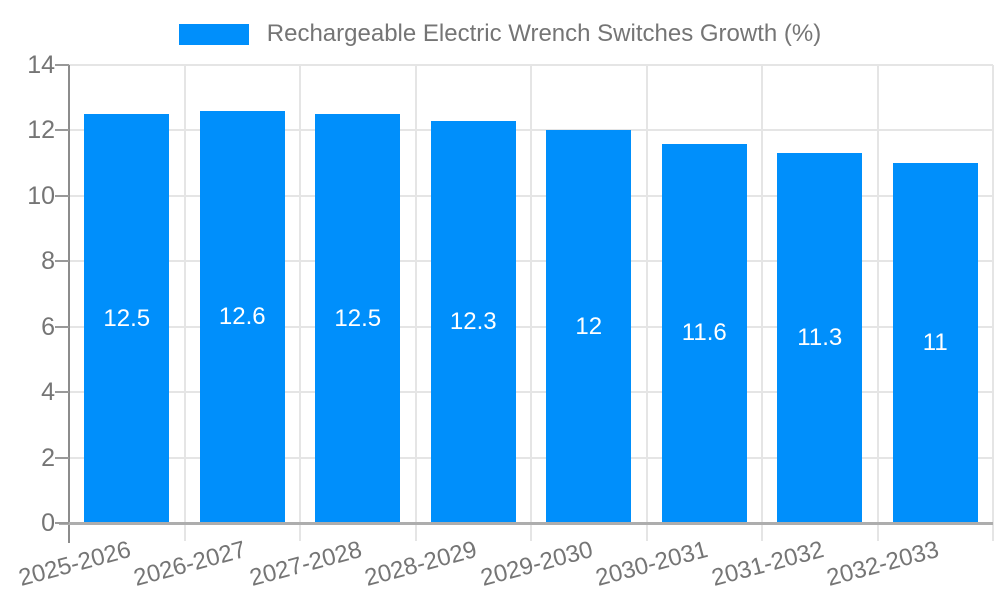  Describe the element at coordinates (526, 523) in the screenshot. I see `x-axis-line` at that location.